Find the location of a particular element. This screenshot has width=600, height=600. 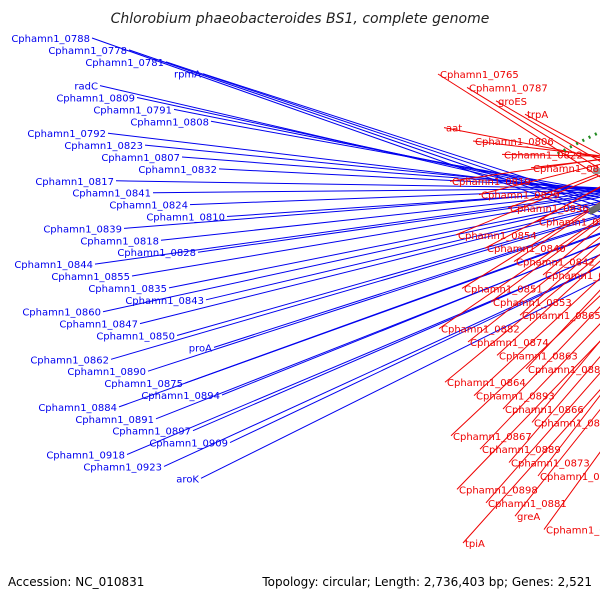

reverse-gene-label-Cphamn1_0873: Cphamn1_0873 is located at coordinates (550, 464).